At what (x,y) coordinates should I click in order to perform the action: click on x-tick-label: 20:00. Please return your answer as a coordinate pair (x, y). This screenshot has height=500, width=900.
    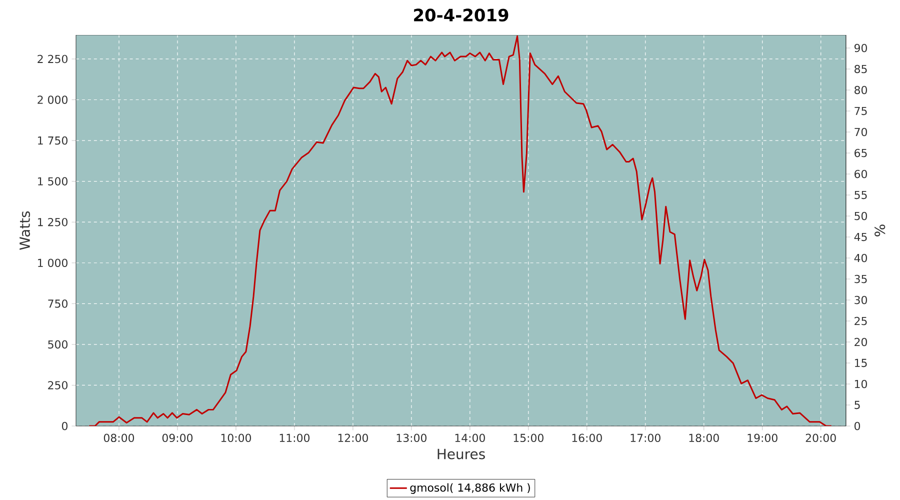
    Looking at the image, I should click on (821, 438).